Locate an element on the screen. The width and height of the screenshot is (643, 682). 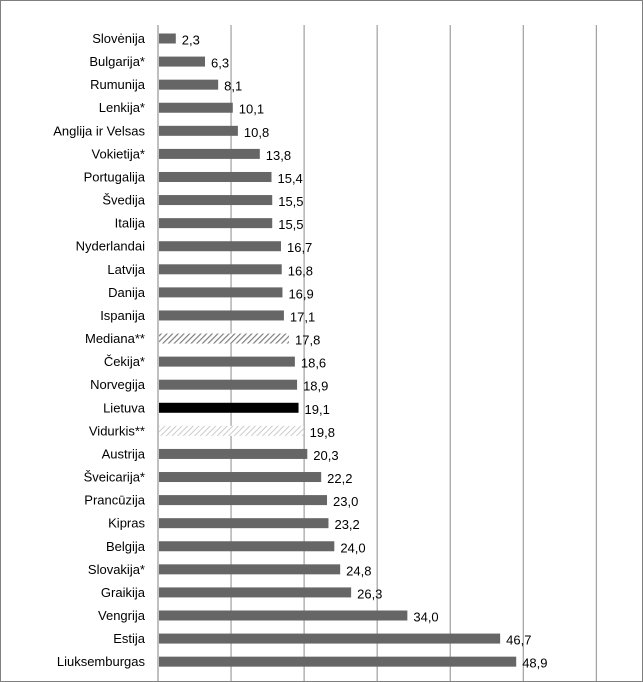
category-label: Vengrija is located at coordinates (122, 615).